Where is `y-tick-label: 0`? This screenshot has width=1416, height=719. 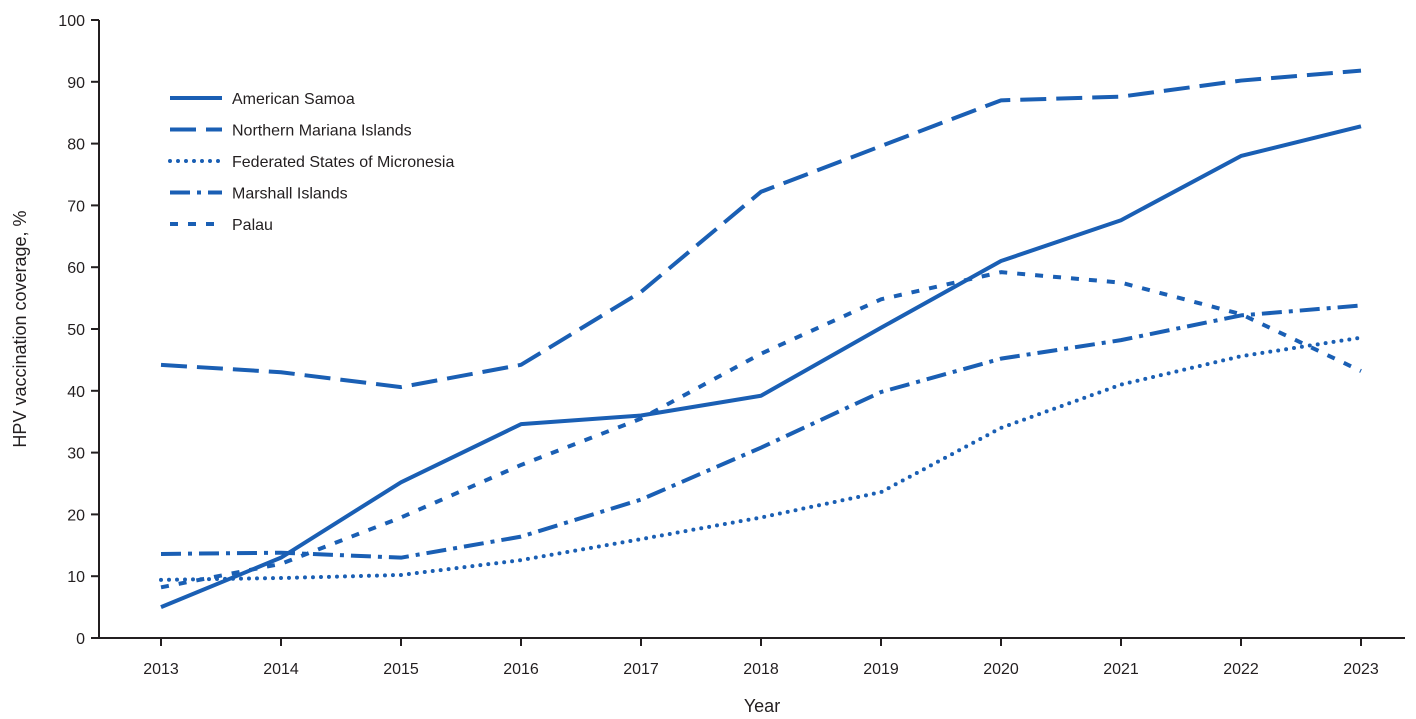 y-tick-label: 0 is located at coordinates (80, 639).